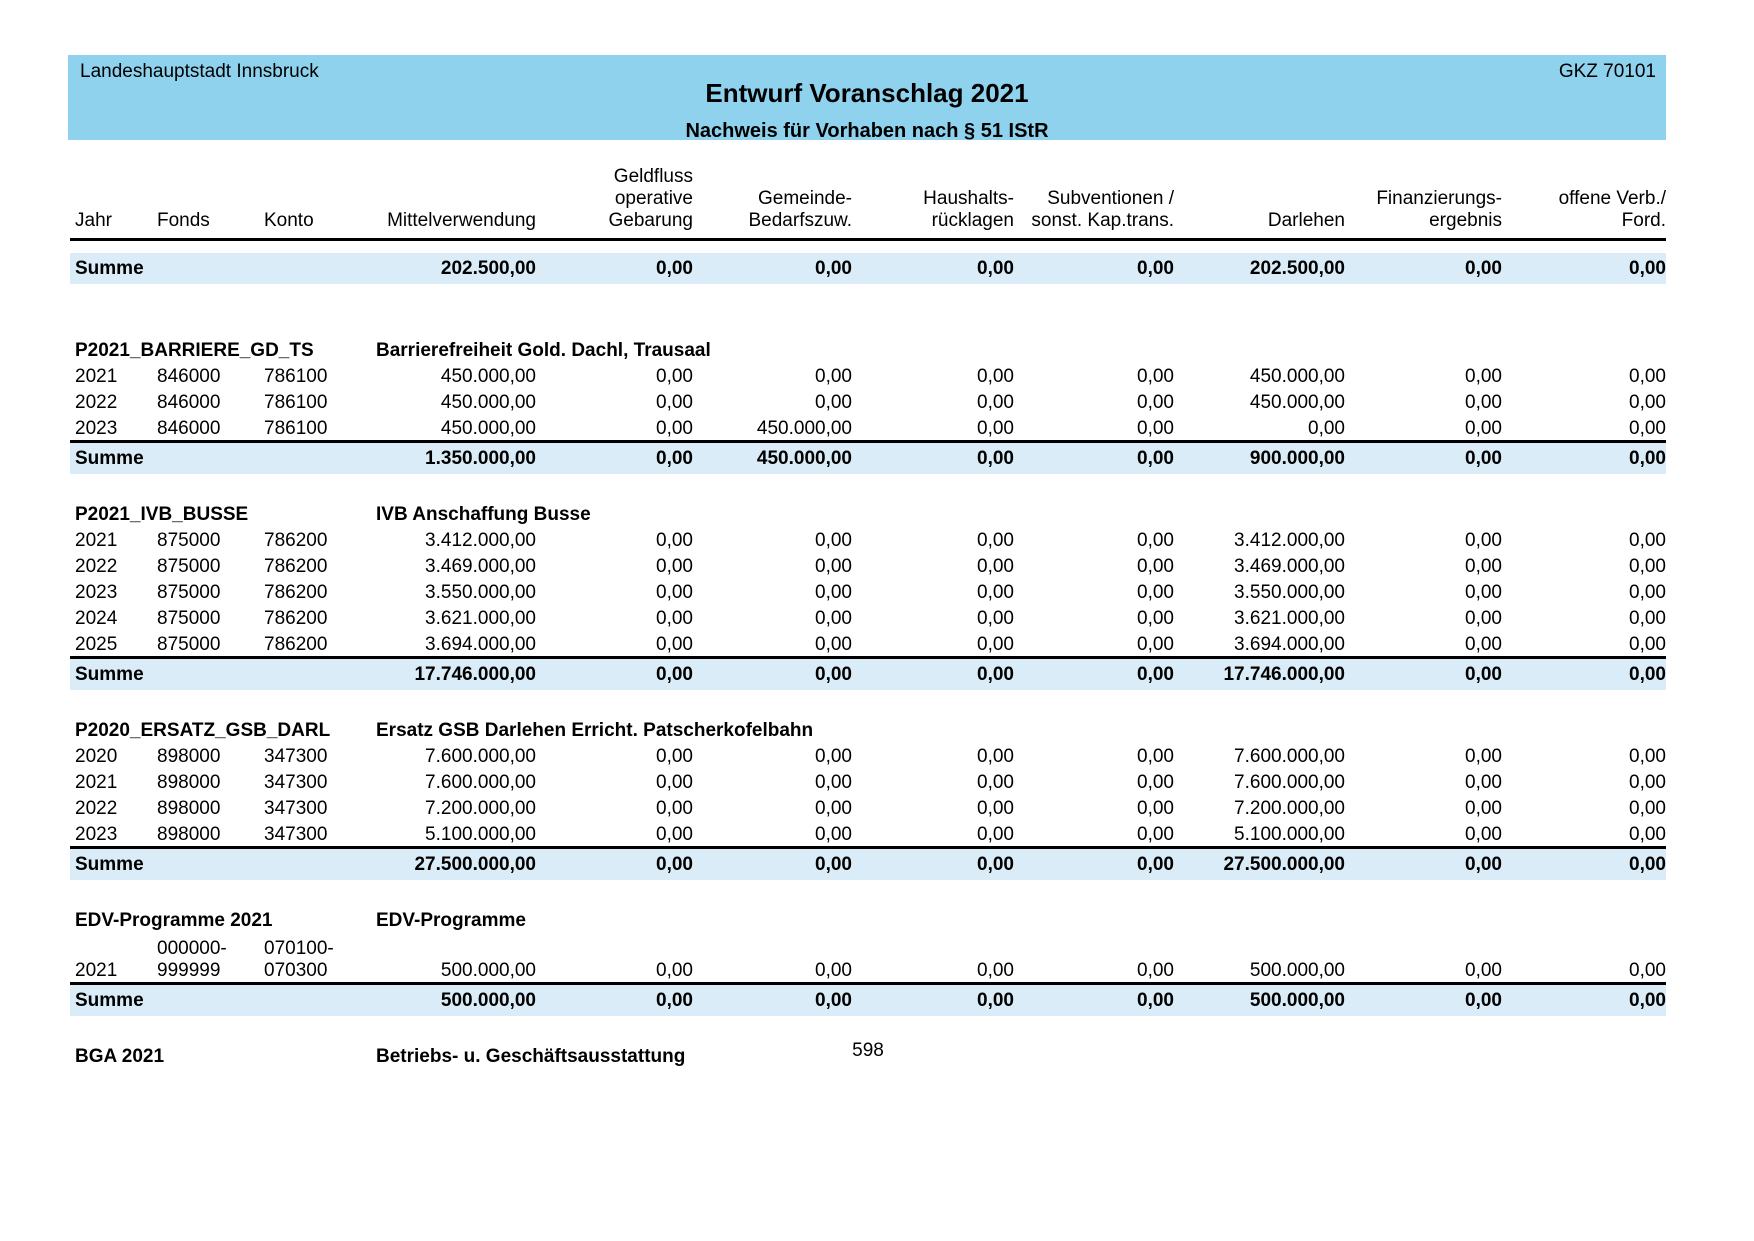  What do you see at coordinates (1259, 200) in the screenshot?
I see `col-header-darlehen: Darlehen` at bounding box center [1259, 200].